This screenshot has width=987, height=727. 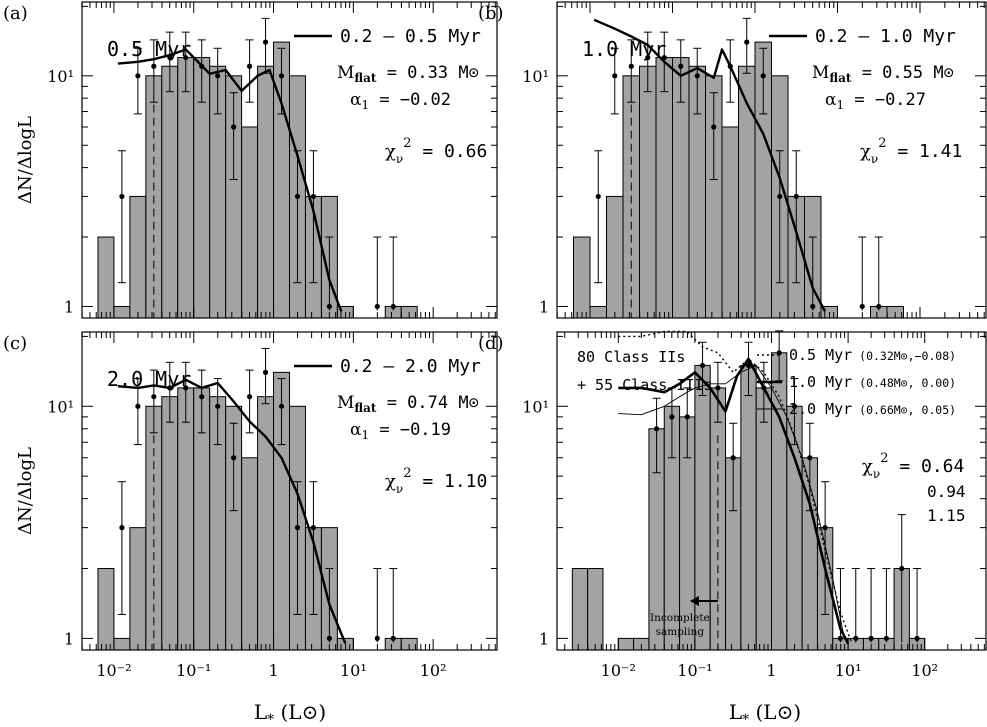 I want to click on legend-label: 0.5 Myr (0.32M⊙,−0.08), so click(x=872, y=355).